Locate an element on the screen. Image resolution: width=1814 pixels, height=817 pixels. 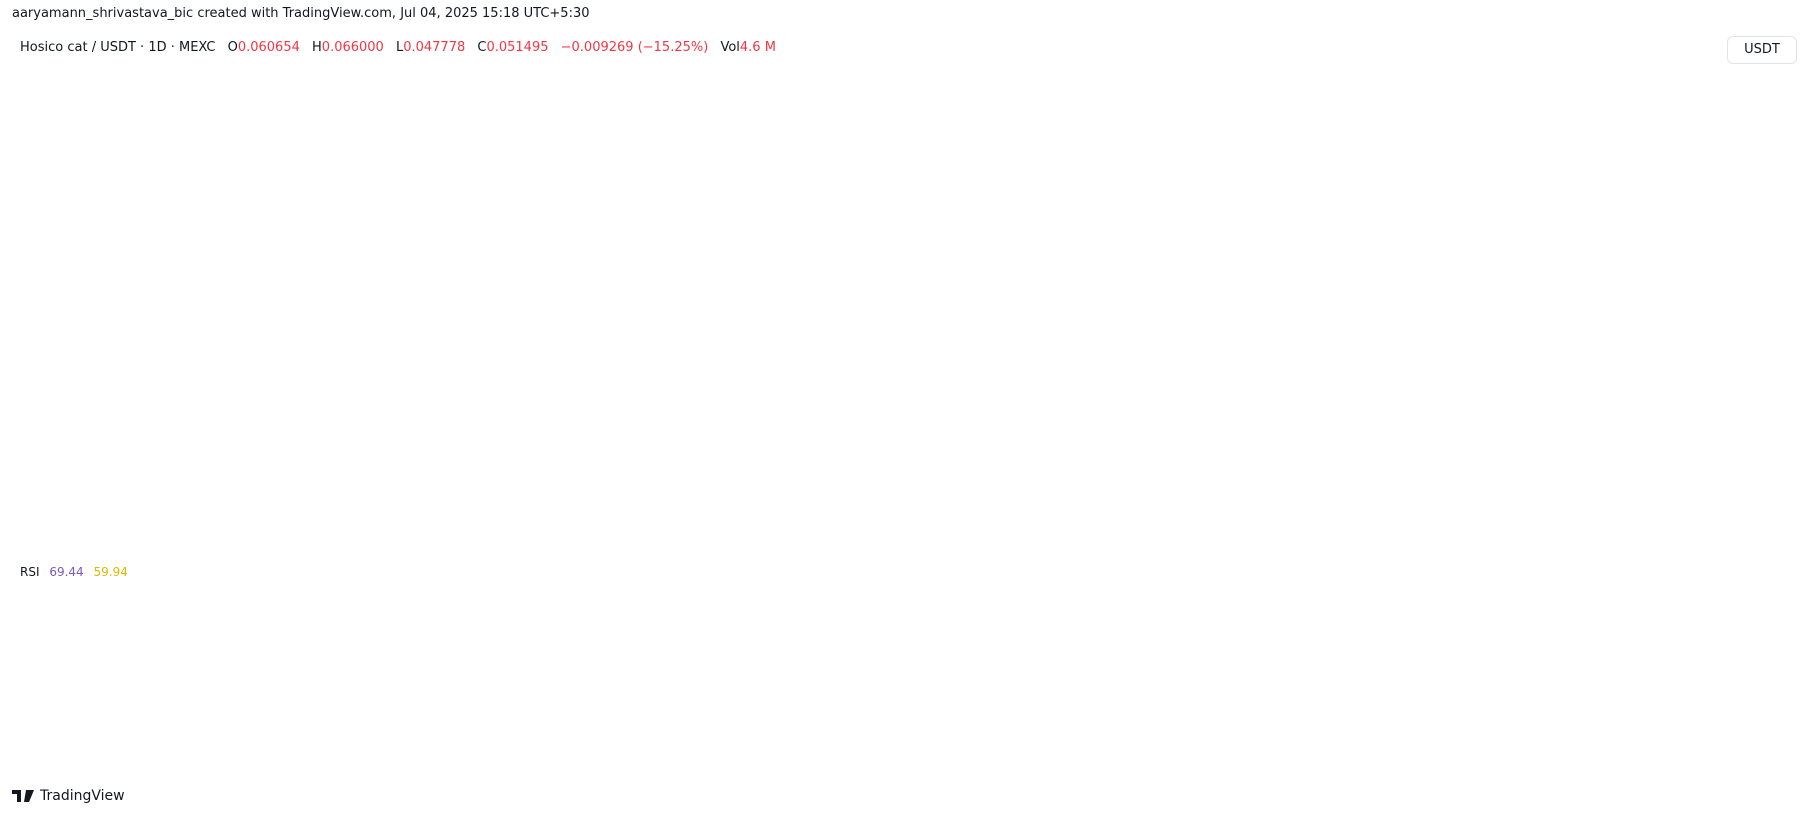
currency-button: USDT is located at coordinates (1762, 50).